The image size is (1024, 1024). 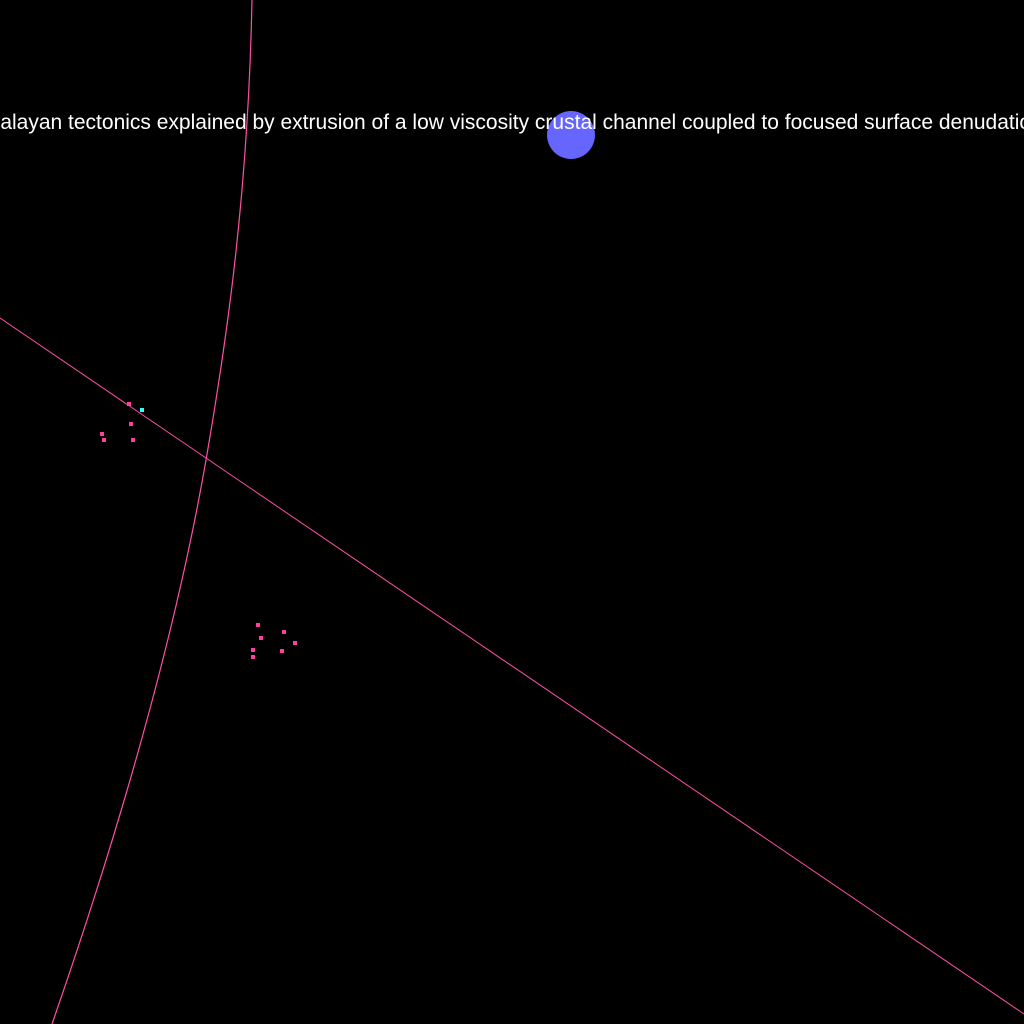 What do you see at coordinates (571, 135) in the screenshot?
I see `node-marker` at bounding box center [571, 135].